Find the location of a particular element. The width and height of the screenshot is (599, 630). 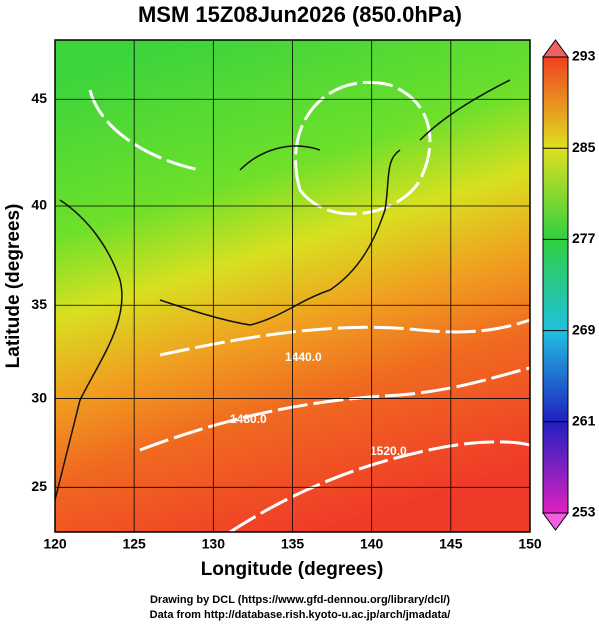

y-tick-label: 45 is located at coordinates (39, 98).